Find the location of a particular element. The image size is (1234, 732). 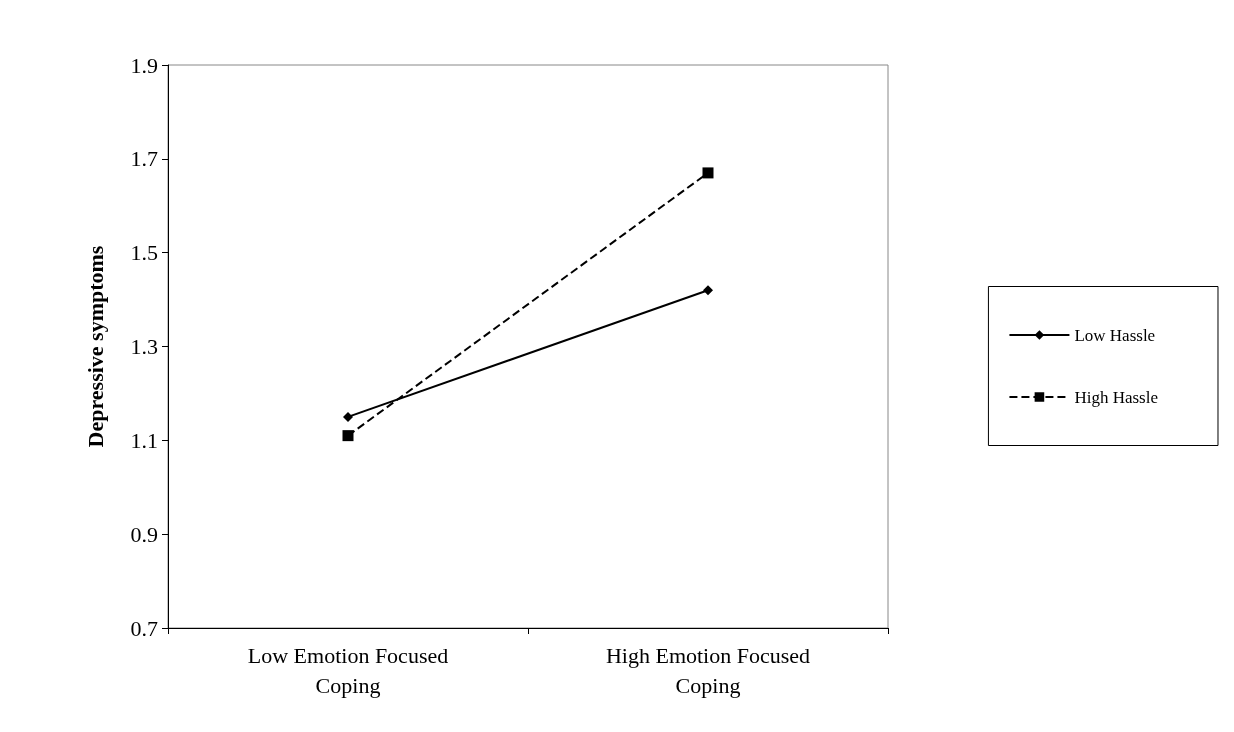

y-tick-label: 0.7 is located at coordinates (144, 628).